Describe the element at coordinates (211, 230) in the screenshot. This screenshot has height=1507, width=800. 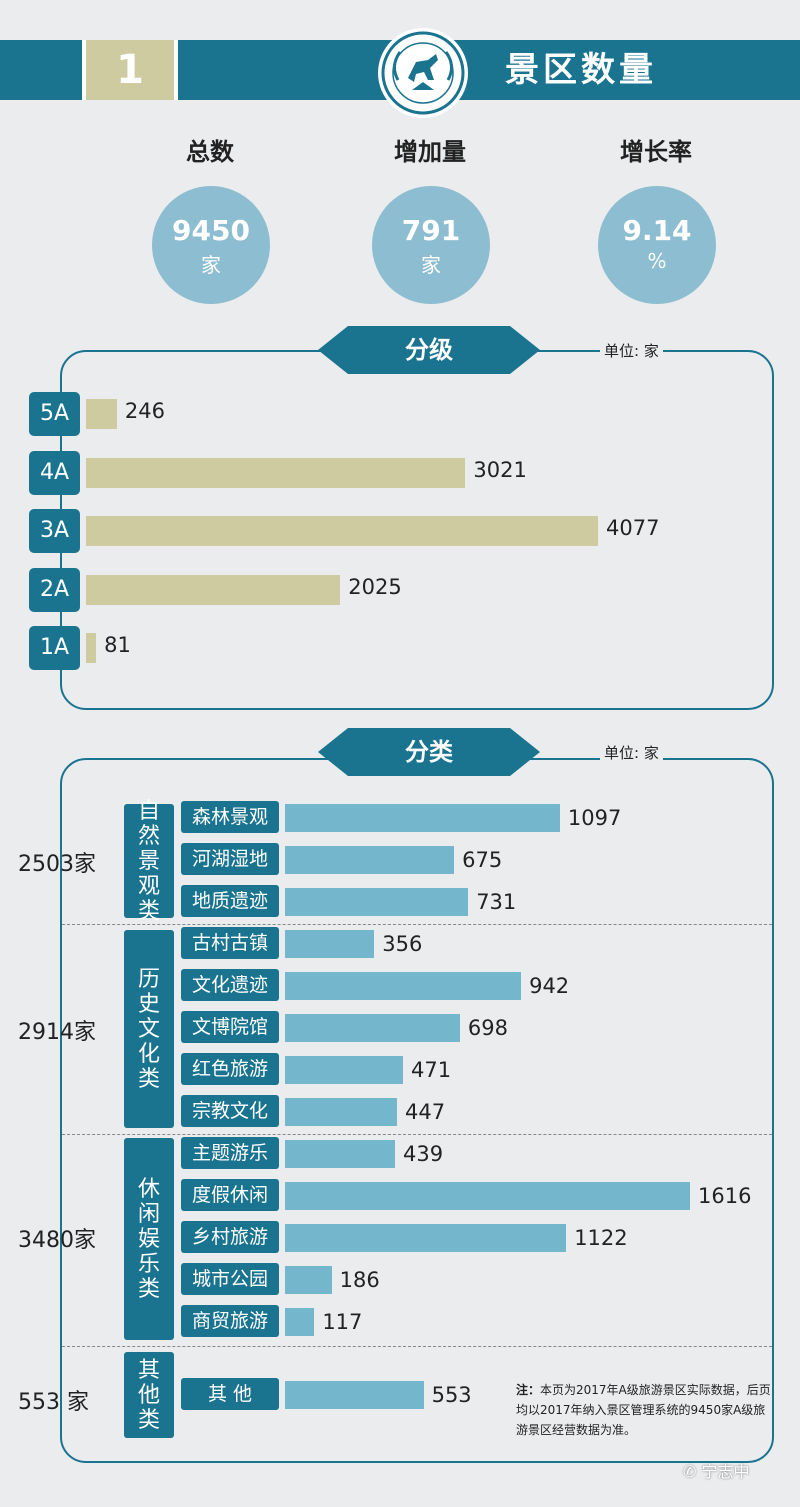
I see `stat-value: 9450` at that location.